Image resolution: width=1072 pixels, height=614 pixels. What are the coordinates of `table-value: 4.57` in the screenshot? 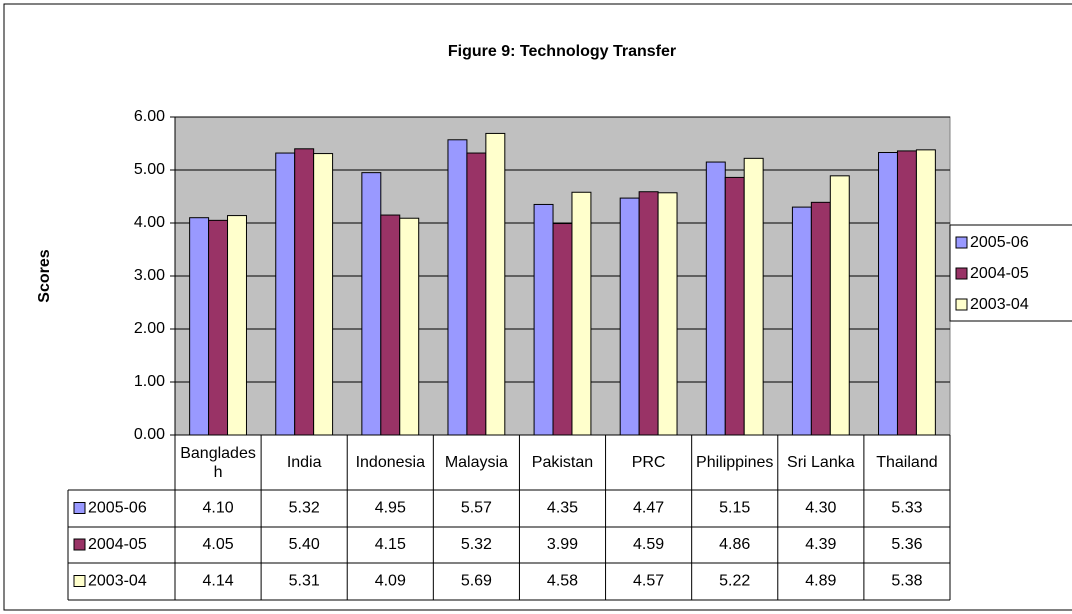 It's located at (648, 581).